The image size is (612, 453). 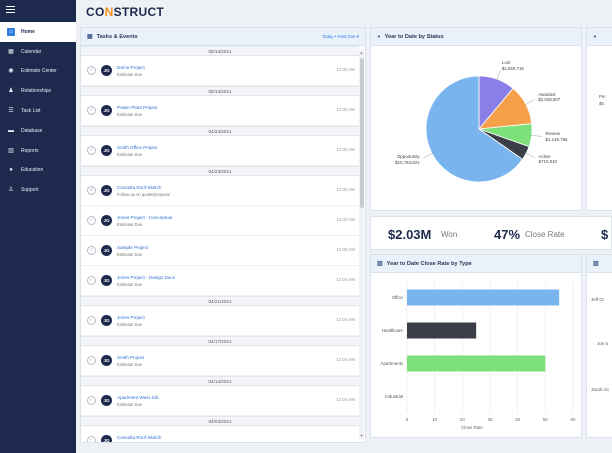 What do you see at coordinates (476, 363) in the screenshot?
I see `bar-apartments` at bounding box center [476, 363].